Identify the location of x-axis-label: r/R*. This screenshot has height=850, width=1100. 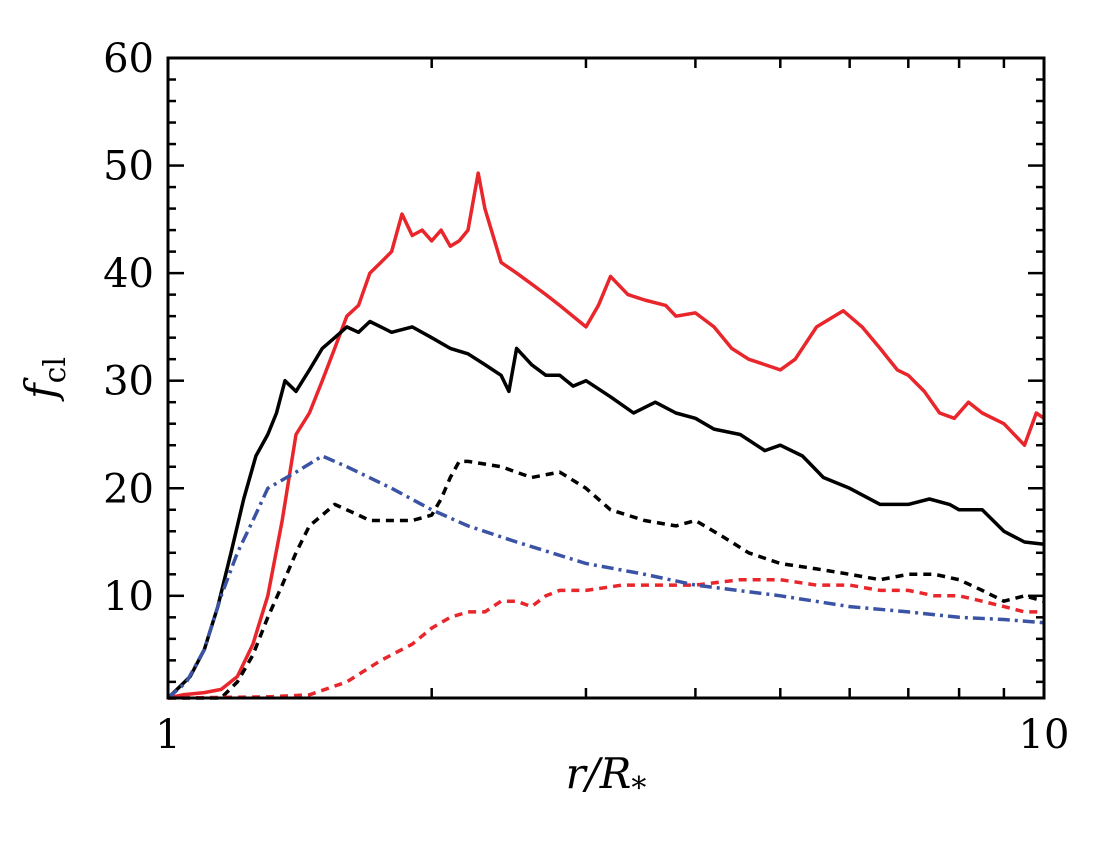
(606, 777).